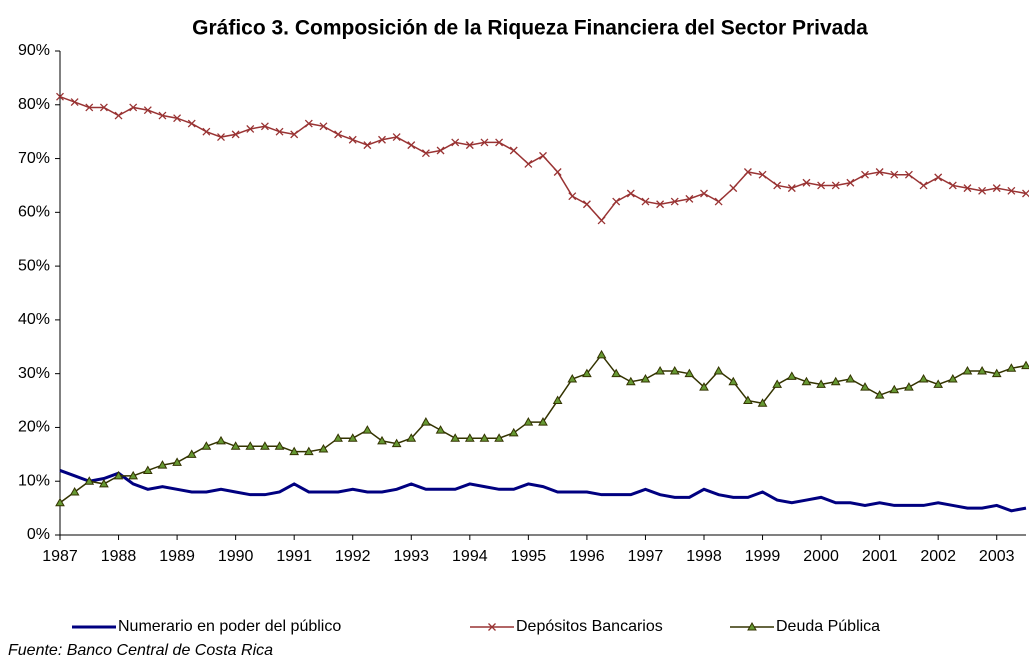 Image resolution: width=1029 pixels, height=660 pixels. What do you see at coordinates (470, 556) in the screenshot?
I see `x-tick-label: 1994` at bounding box center [470, 556].